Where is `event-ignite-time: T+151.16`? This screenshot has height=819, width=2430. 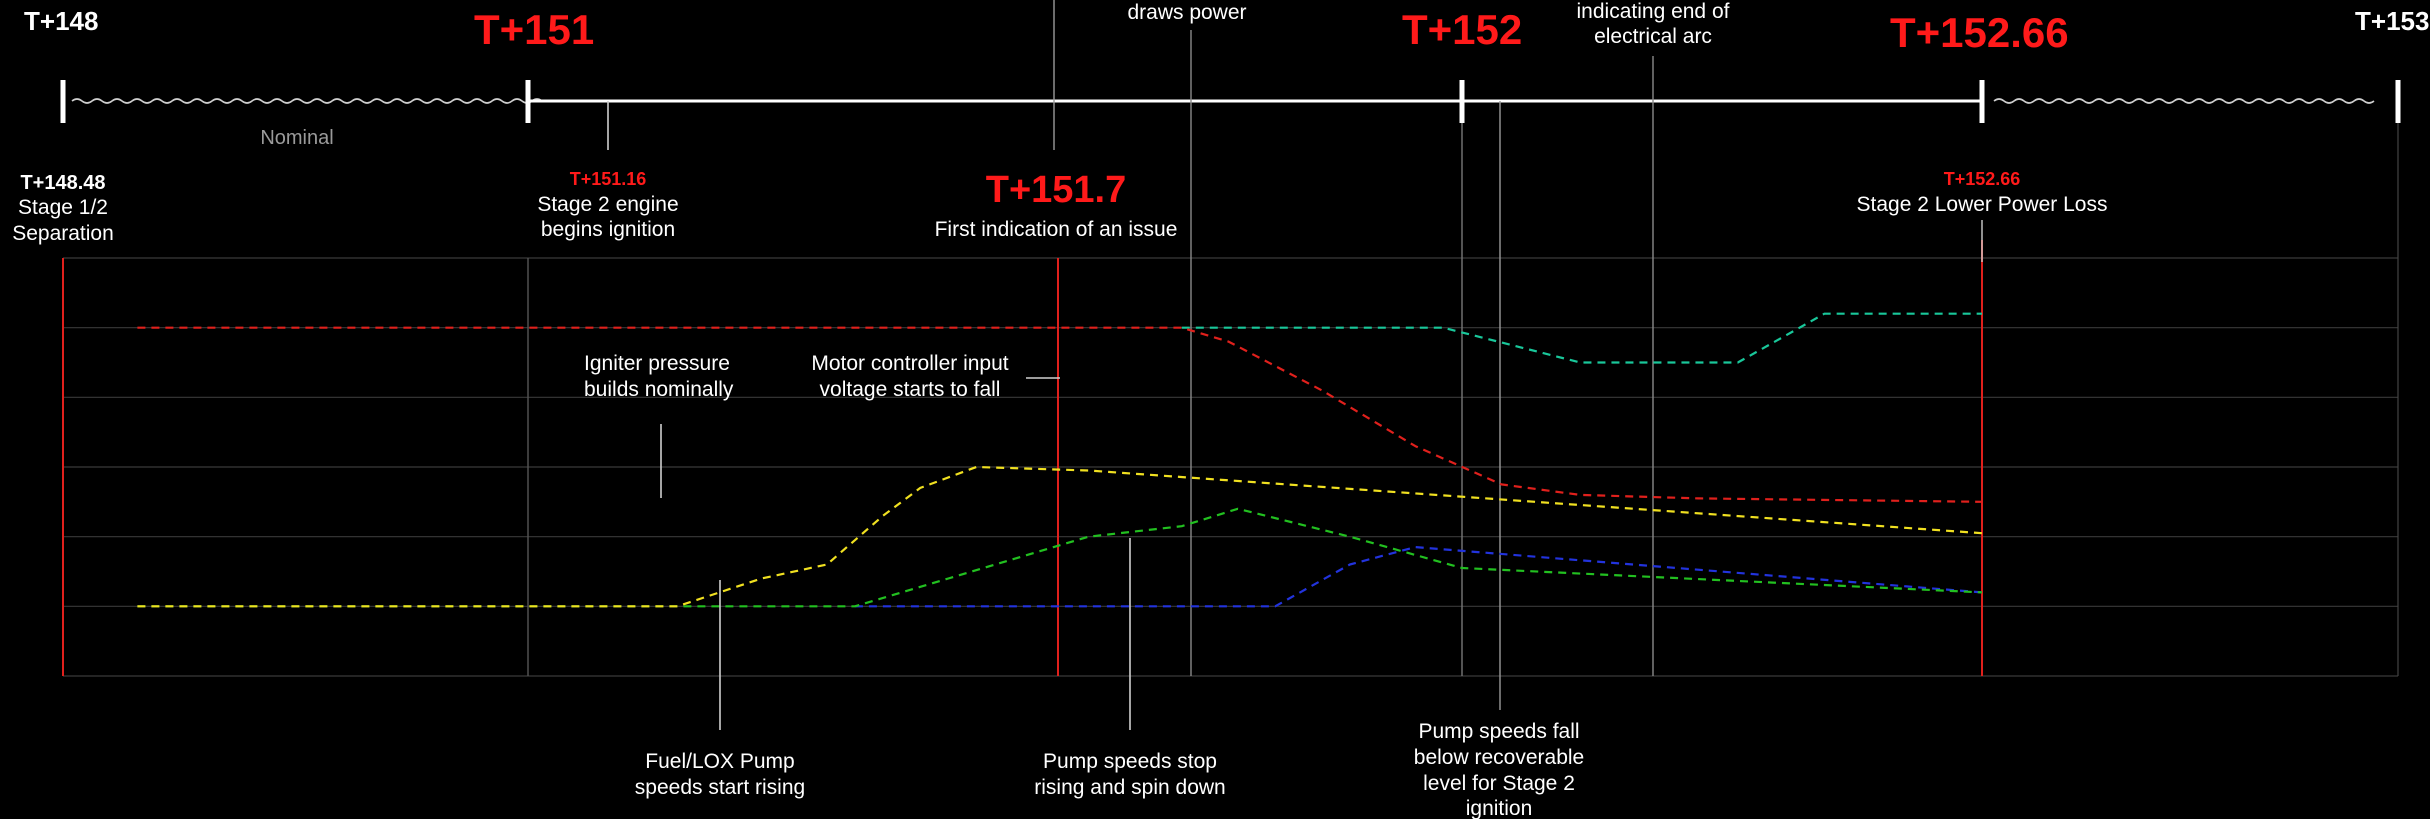 event-ignite-time: T+151.16 is located at coordinates (608, 179).